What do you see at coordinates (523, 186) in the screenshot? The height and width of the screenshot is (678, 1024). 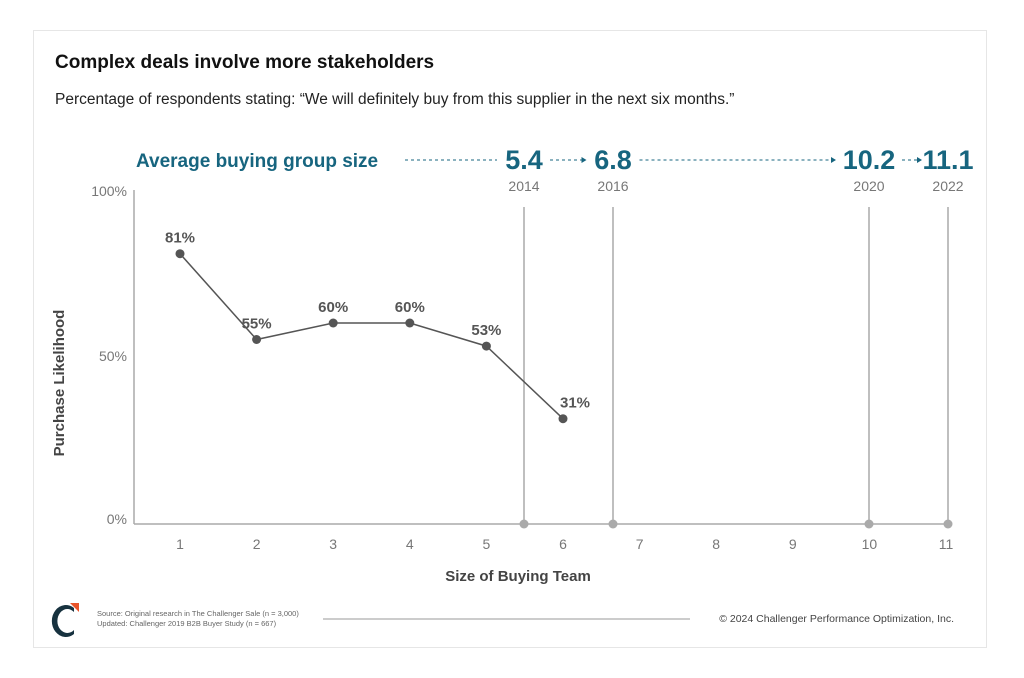 I see `year-label: 2014` at bounding box center [523, 186].